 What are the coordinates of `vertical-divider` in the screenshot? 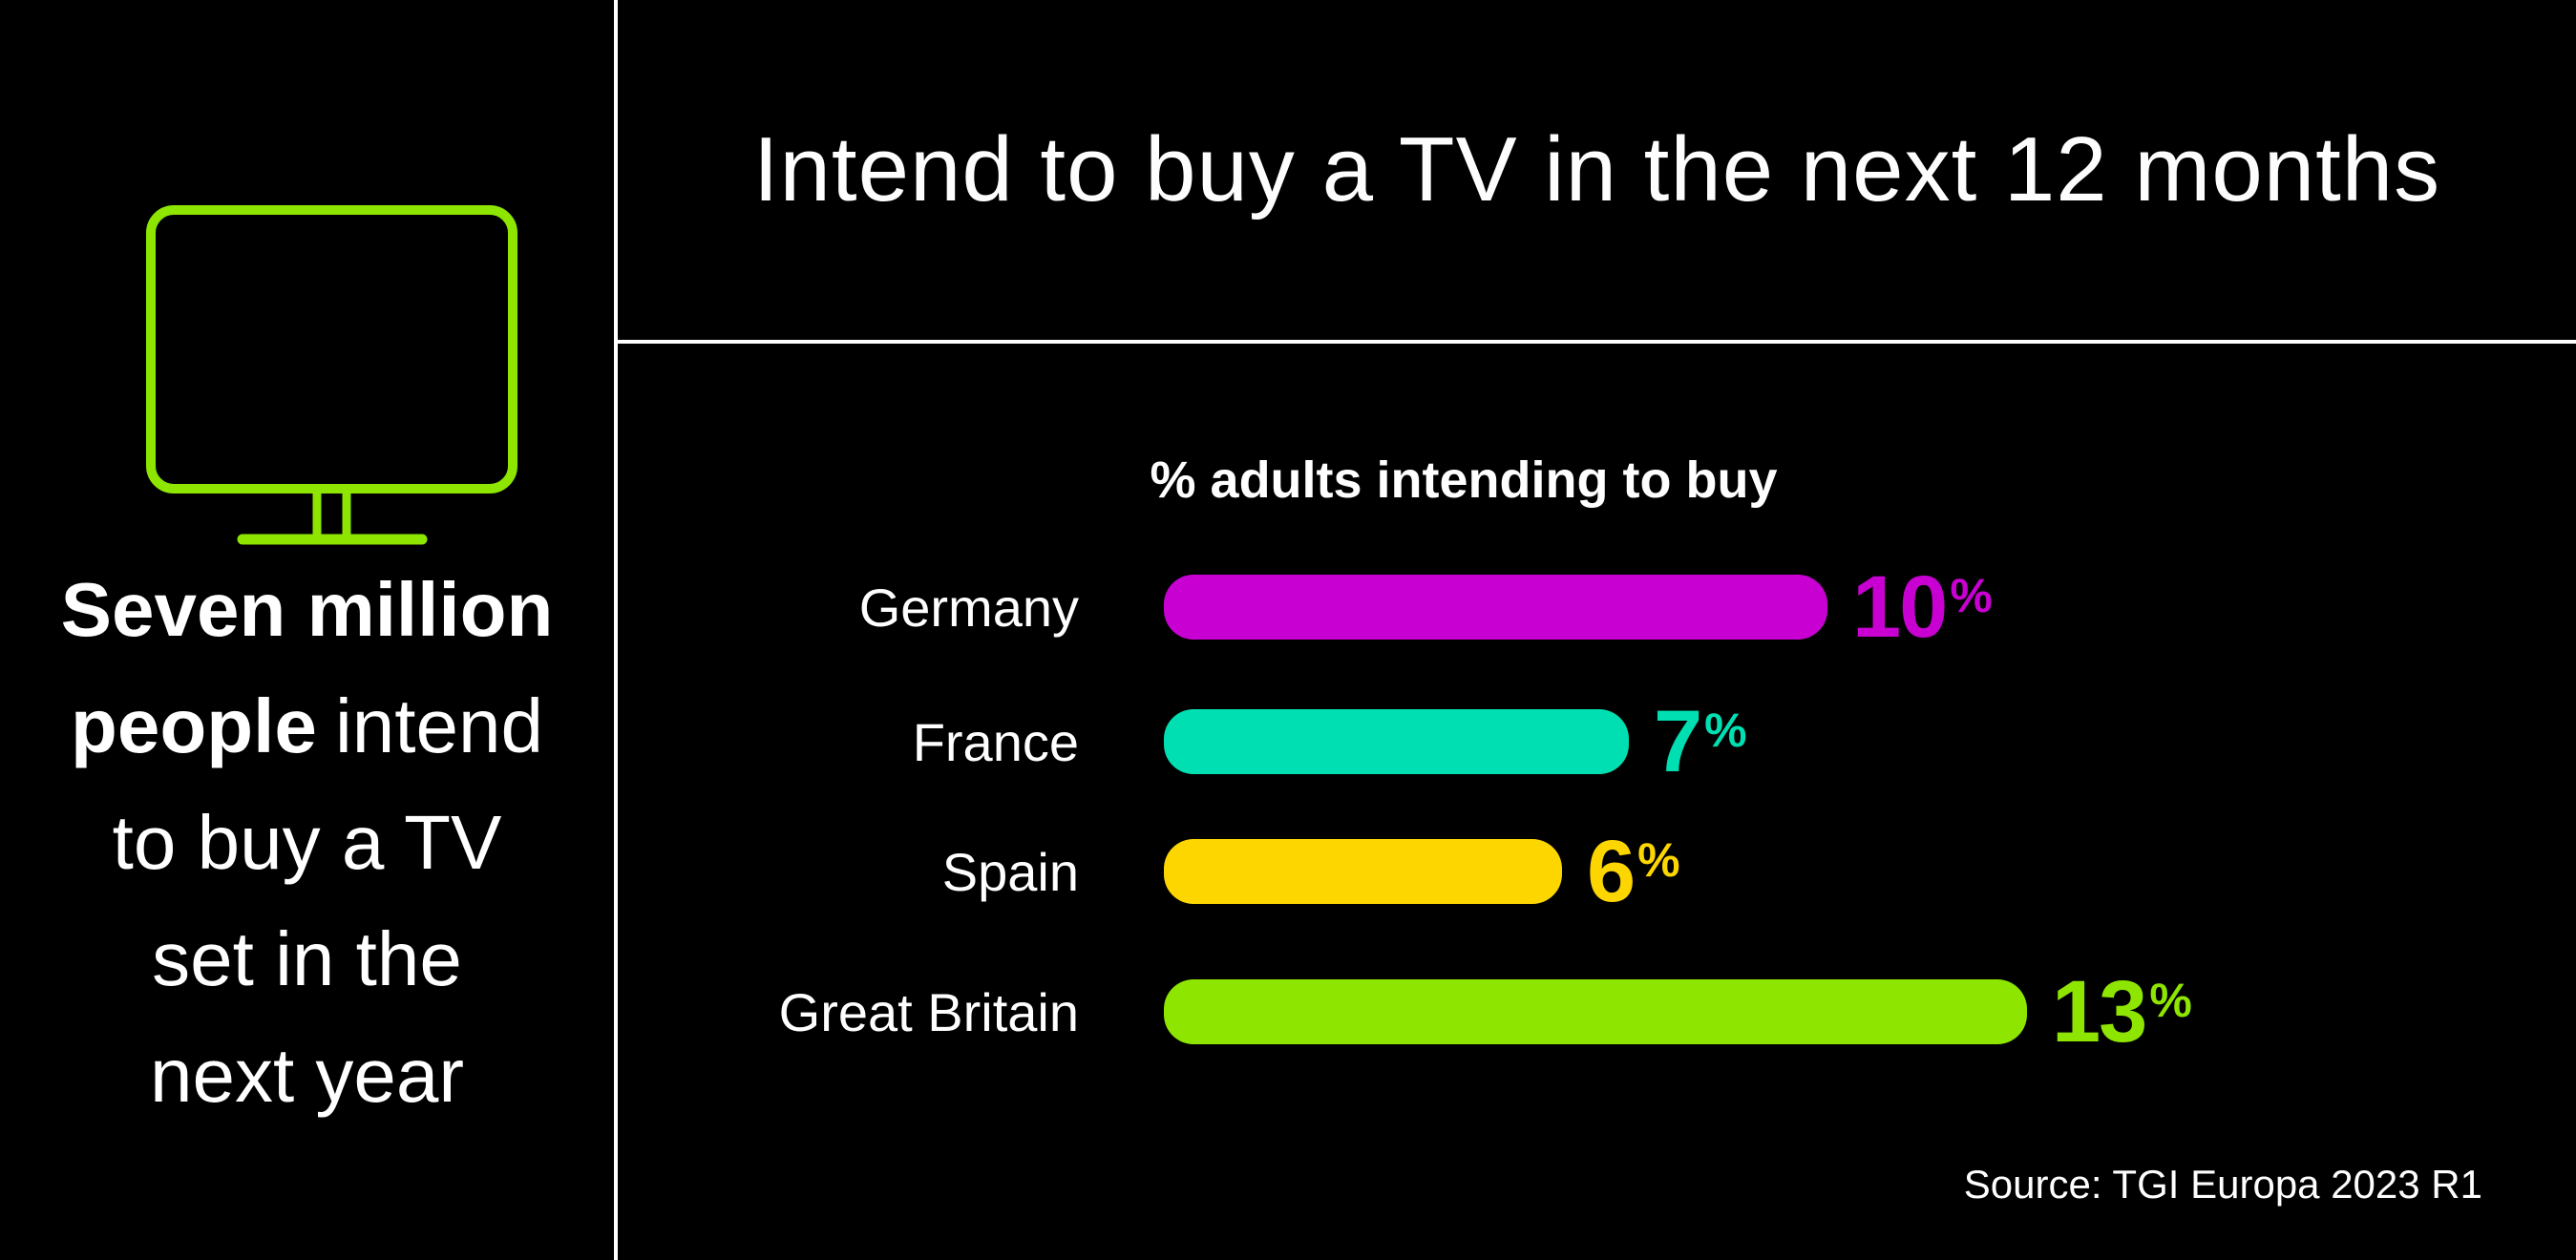 It's located at (616, 630).